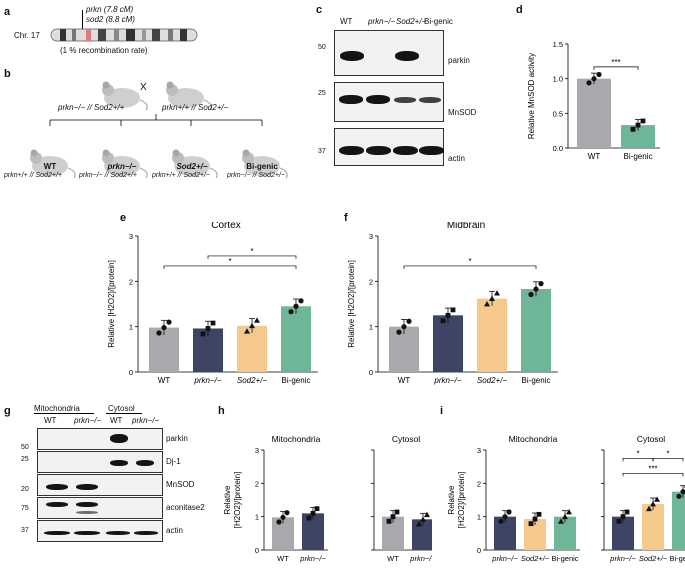 The height and width of the screenshot is (576, 685). I want to click on chart-title: Cortex, so click(225, 226).